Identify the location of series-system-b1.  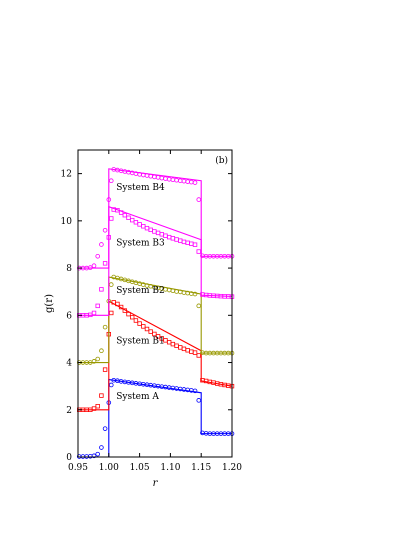
(156, 356).